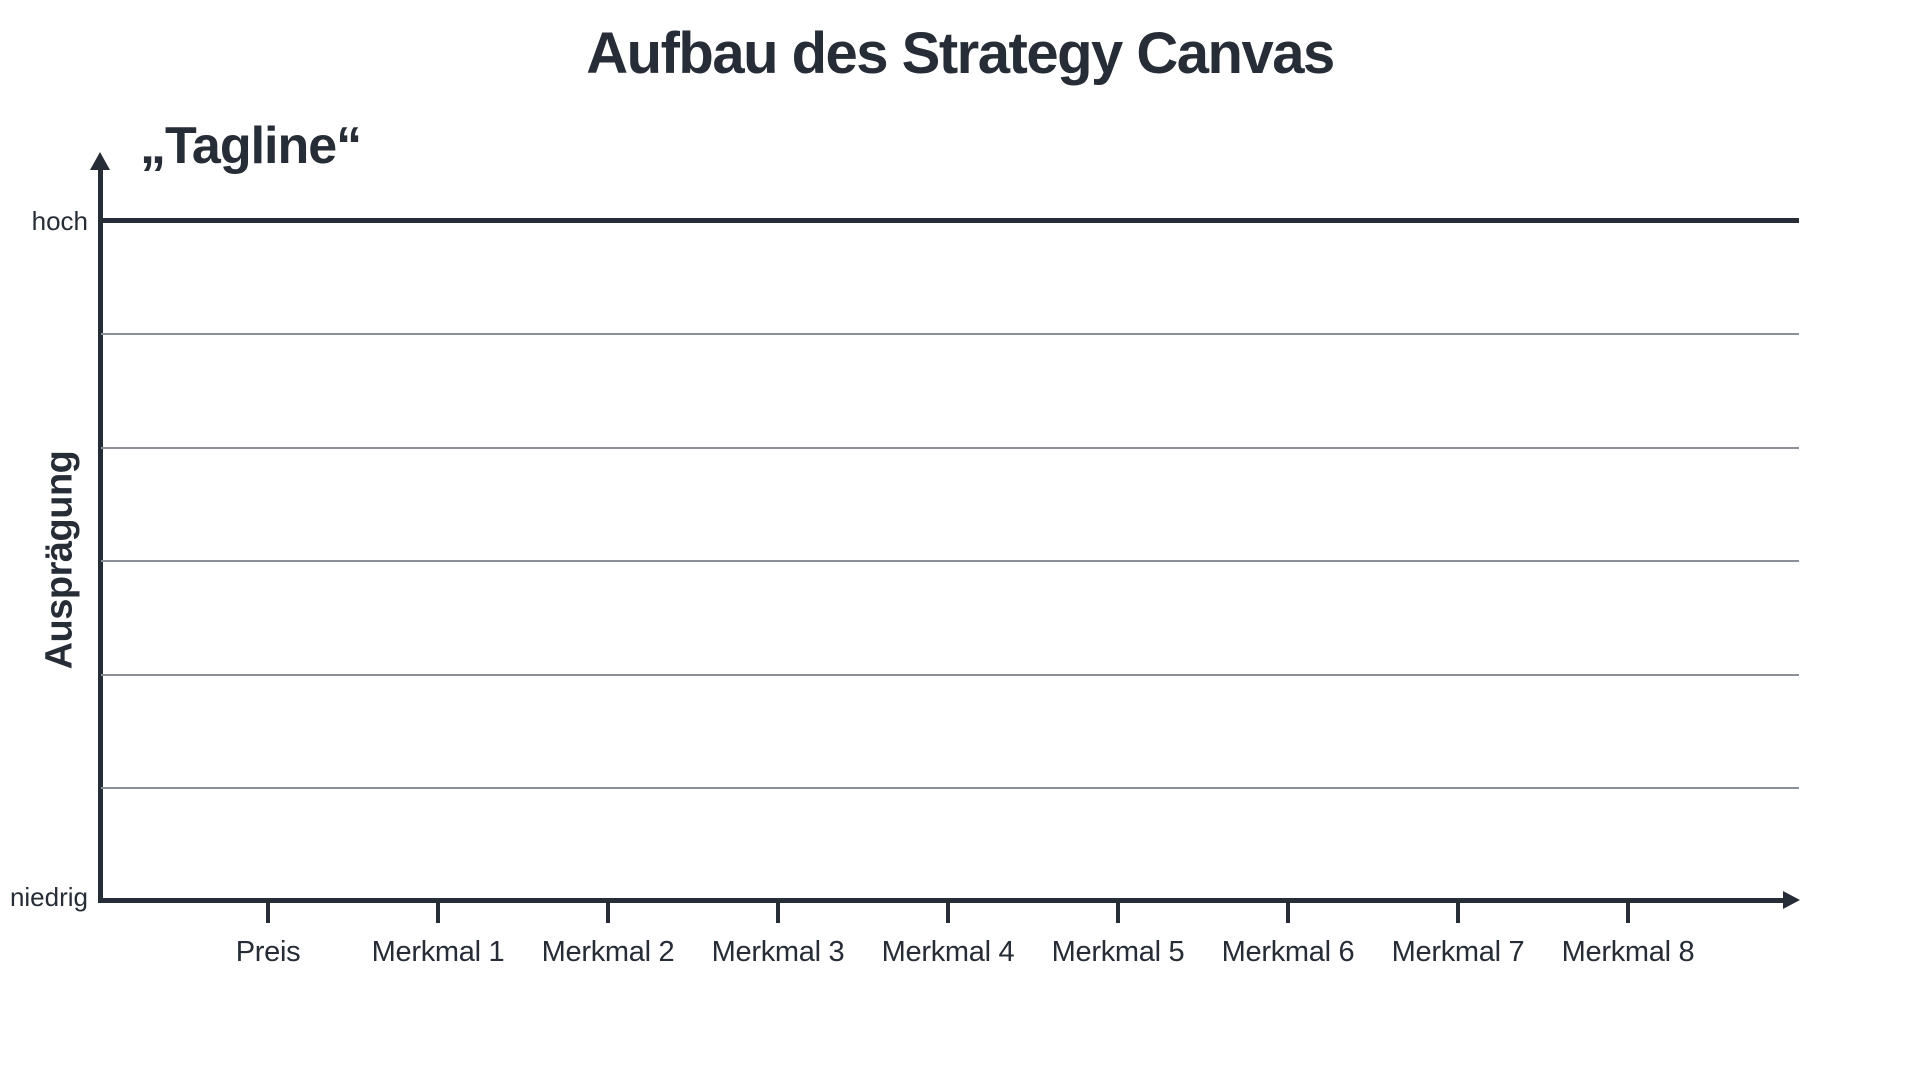 This screenshot has height=1080, width=1920. I want to click on y-axis-title: Ausprägung, so click(59, 560).